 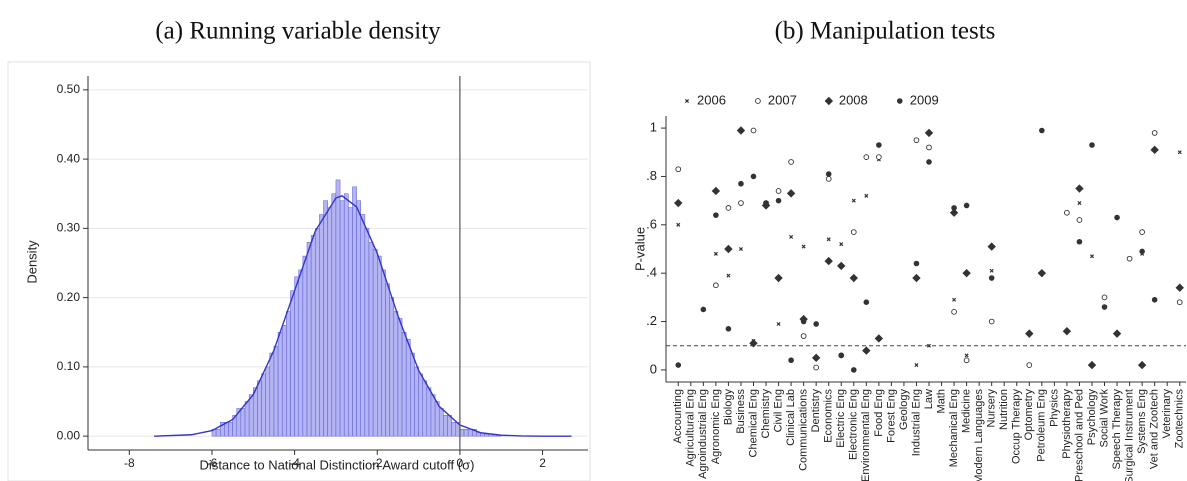 I want to click on x-tick-label: Physiotherapy, so click(x=1067, y=424).